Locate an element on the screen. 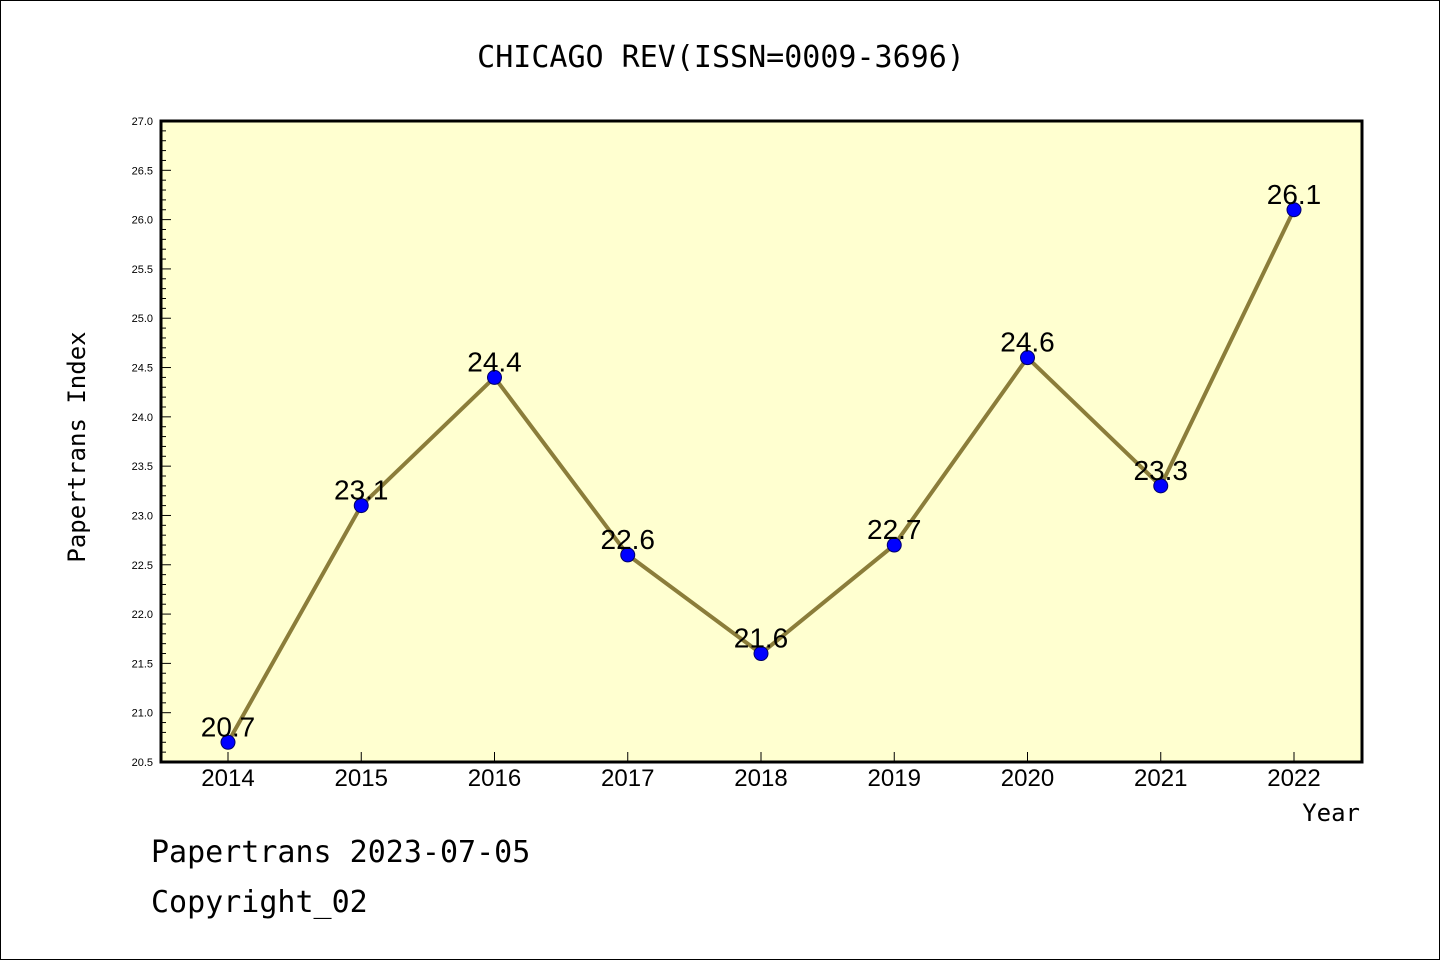  x-tick-label: 2017 is located at coordinates (627, 778).